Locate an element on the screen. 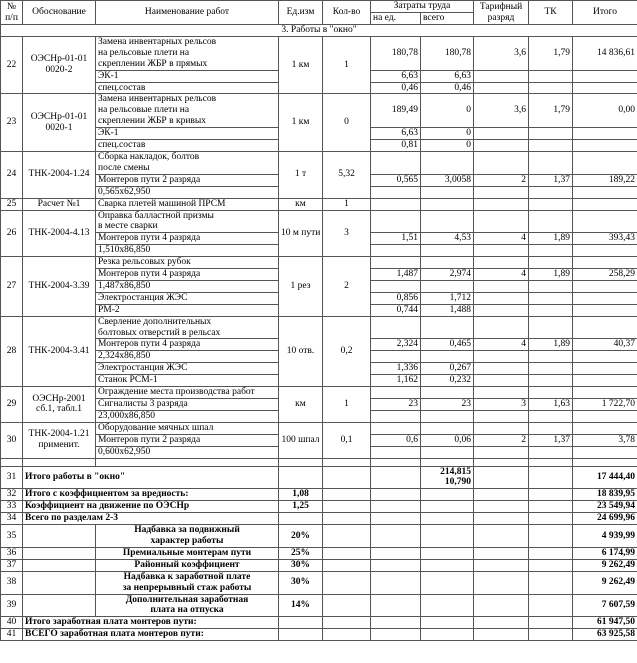  work-name: РМ-2 is located at coordinates (187, 310).